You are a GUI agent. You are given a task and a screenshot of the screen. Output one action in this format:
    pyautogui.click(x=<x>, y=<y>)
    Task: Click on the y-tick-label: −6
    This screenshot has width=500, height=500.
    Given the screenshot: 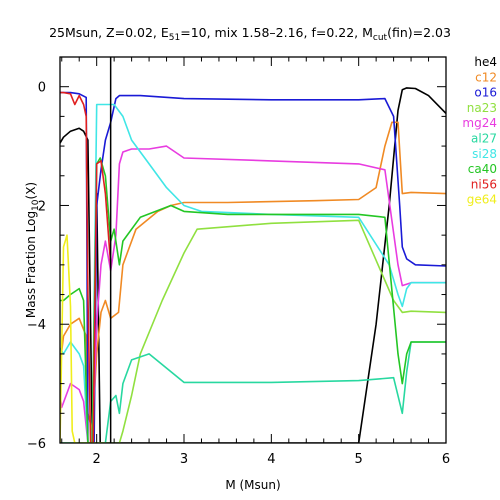 What is the action you would take?
    pyautogui.click(x=36, y=444)
    